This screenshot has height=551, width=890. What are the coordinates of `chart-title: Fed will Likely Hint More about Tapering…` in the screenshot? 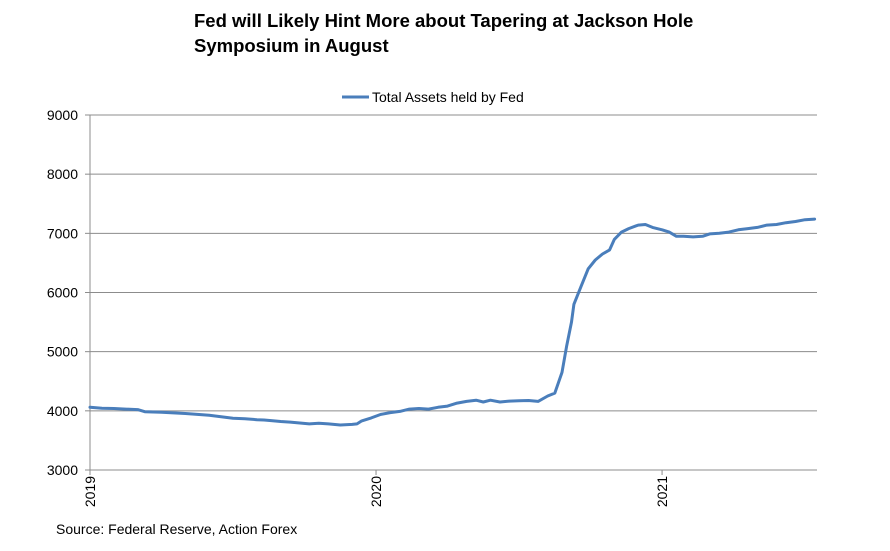 It's located at (514, 33).